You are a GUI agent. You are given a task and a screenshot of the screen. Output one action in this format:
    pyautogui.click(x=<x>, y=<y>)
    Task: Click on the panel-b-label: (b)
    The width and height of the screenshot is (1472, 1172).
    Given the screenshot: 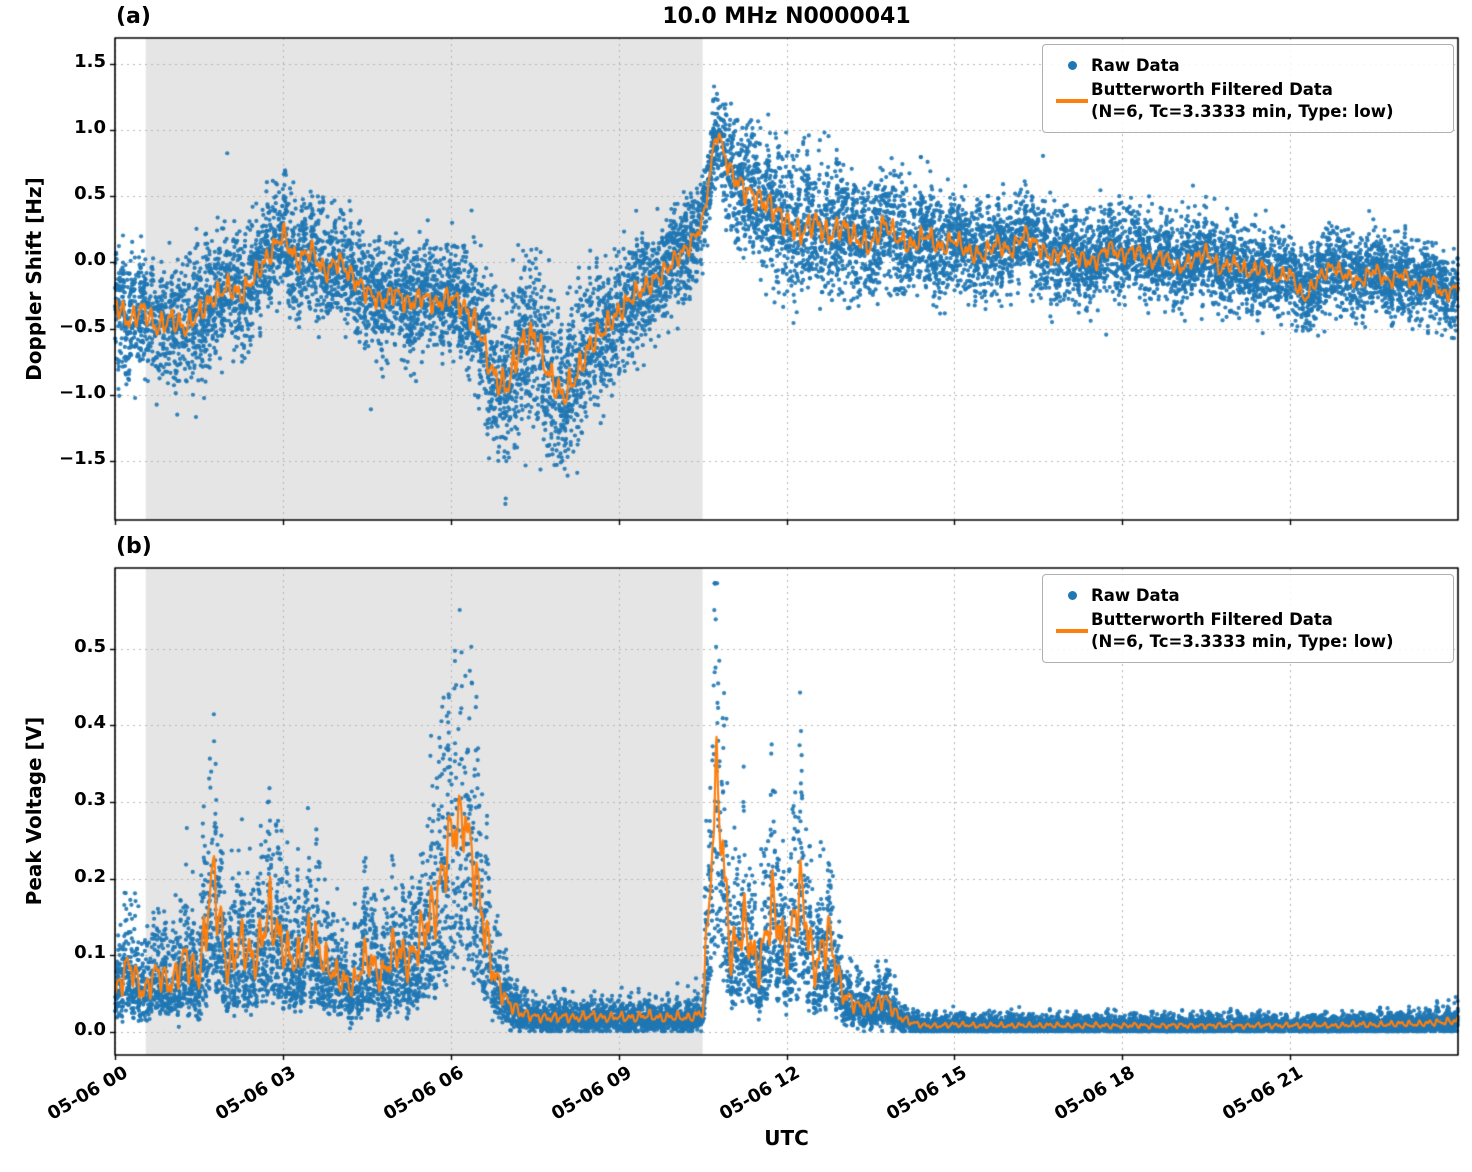 What is the action you would take?
    pyautogui.click(x=134, y=546)
    